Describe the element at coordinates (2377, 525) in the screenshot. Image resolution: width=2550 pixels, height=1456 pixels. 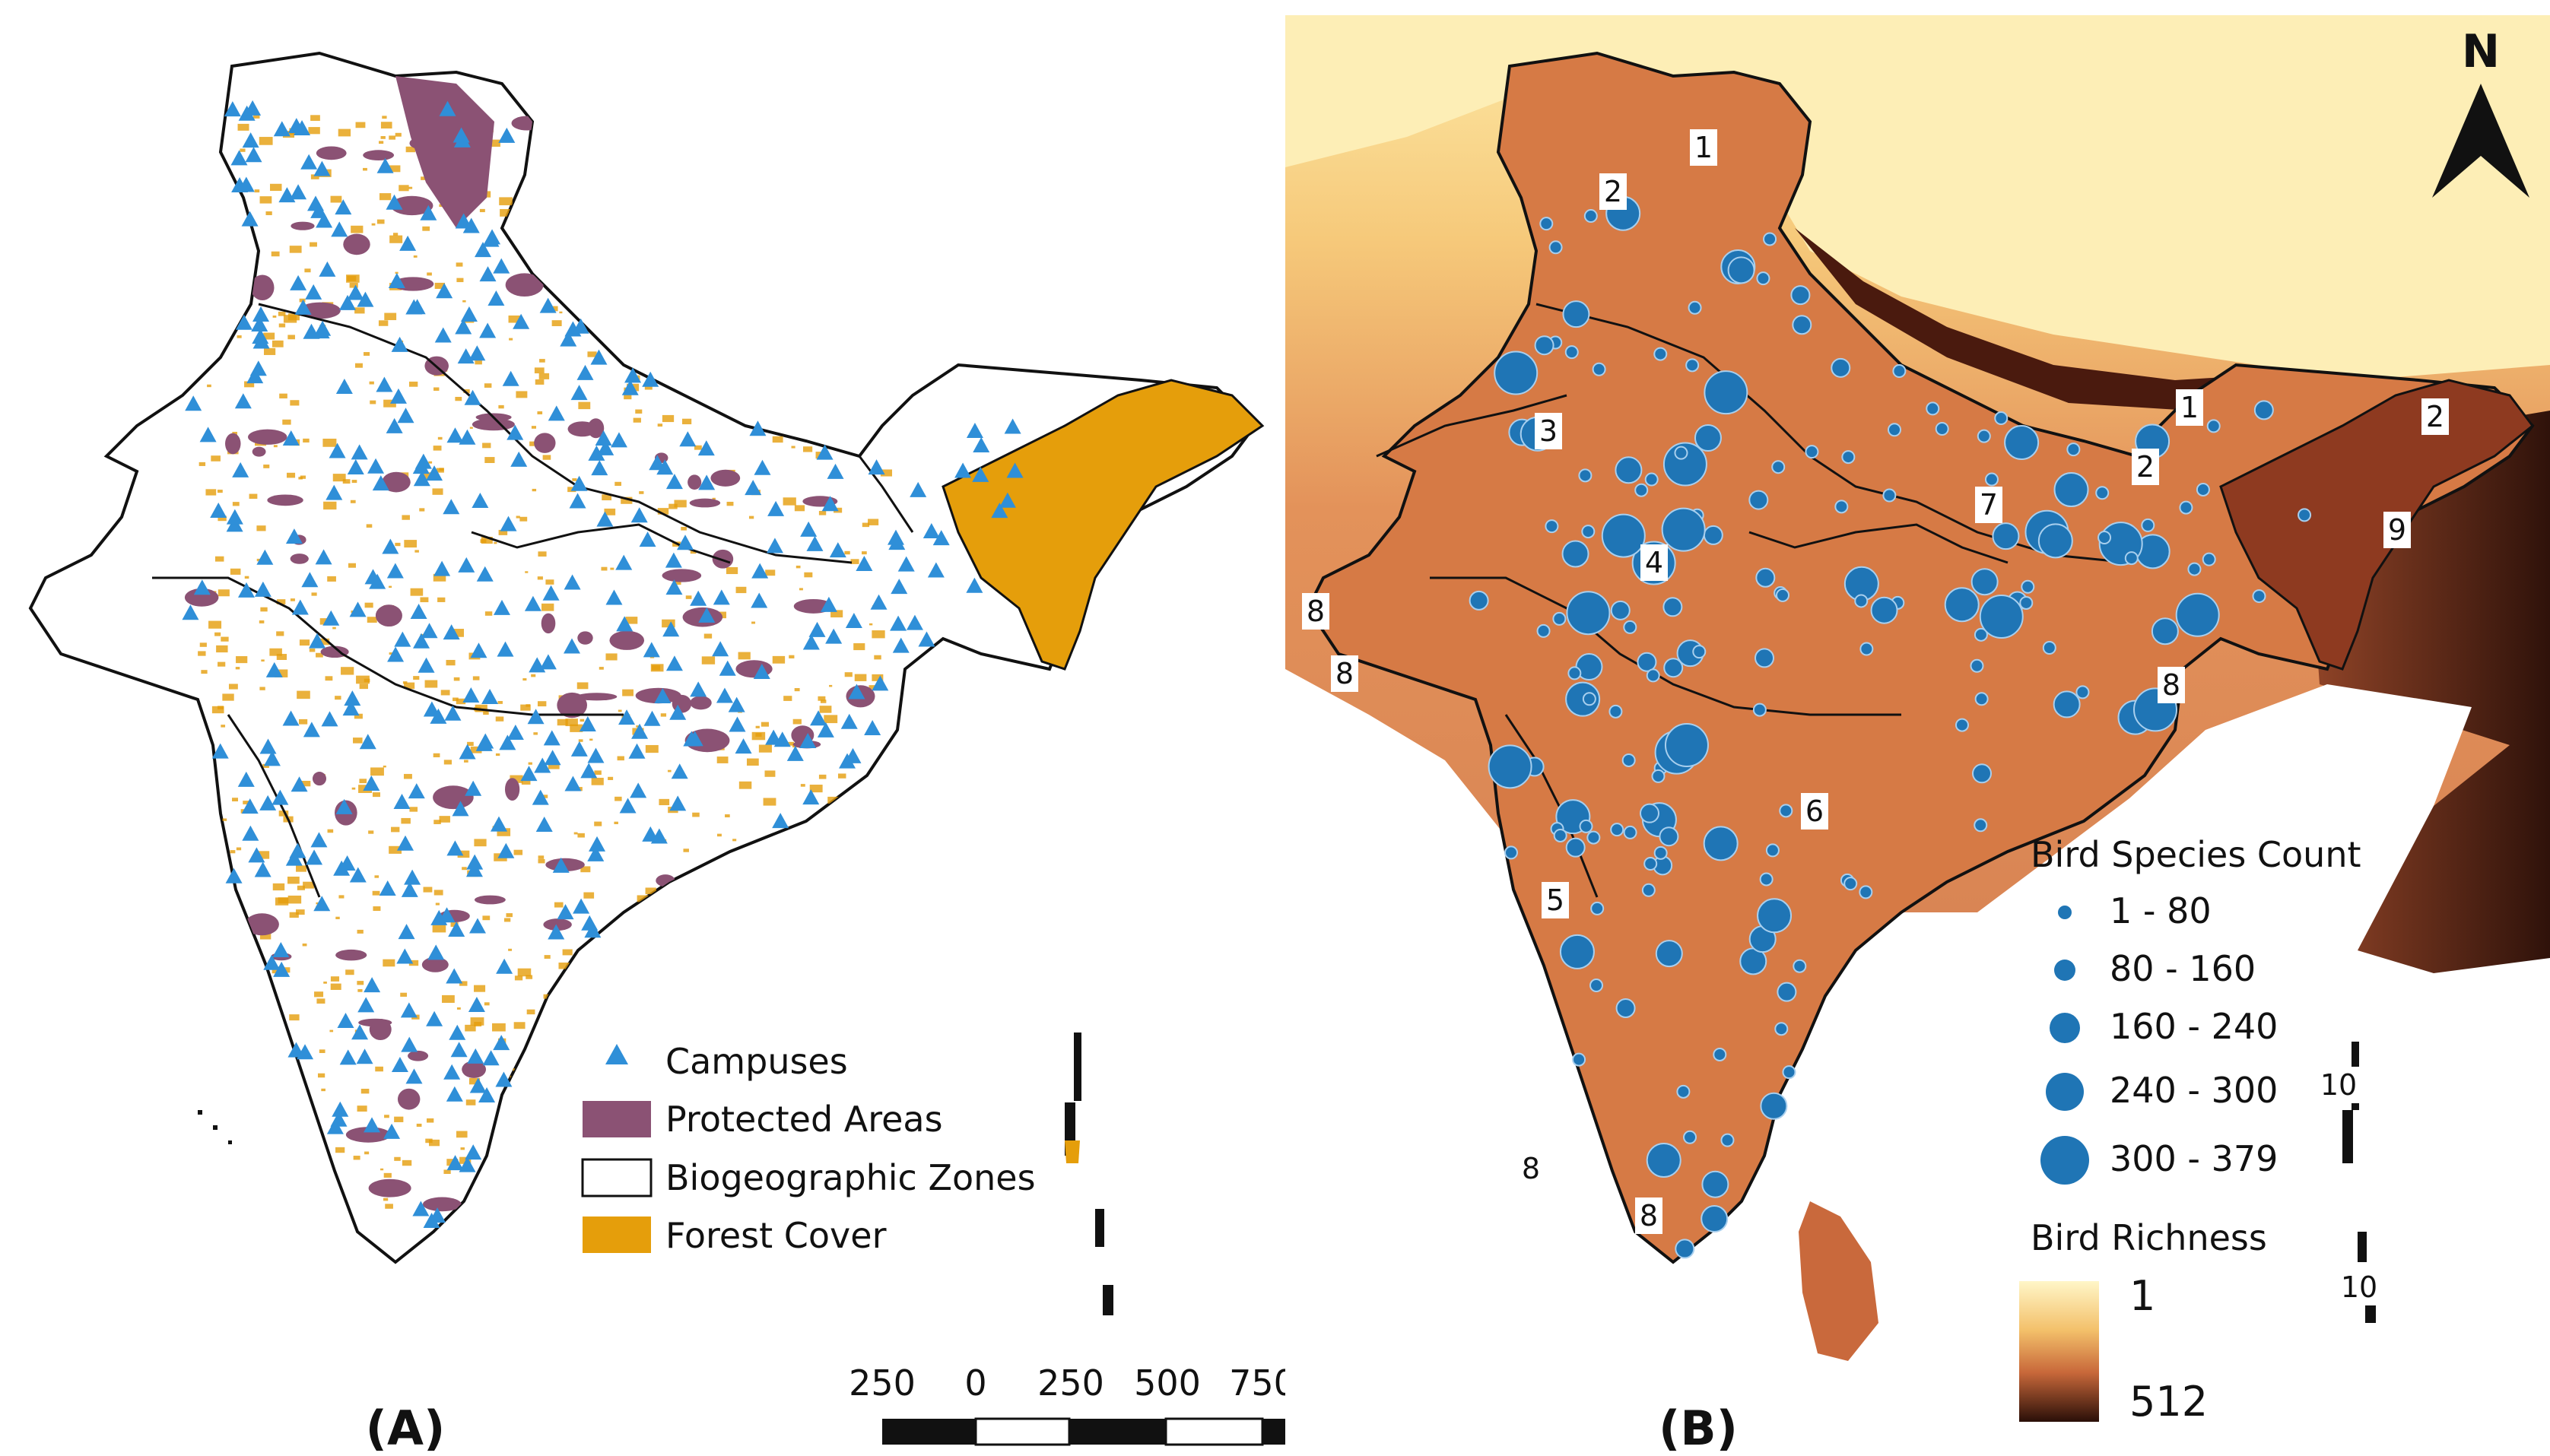
I see `northeast-india-b` at that location.